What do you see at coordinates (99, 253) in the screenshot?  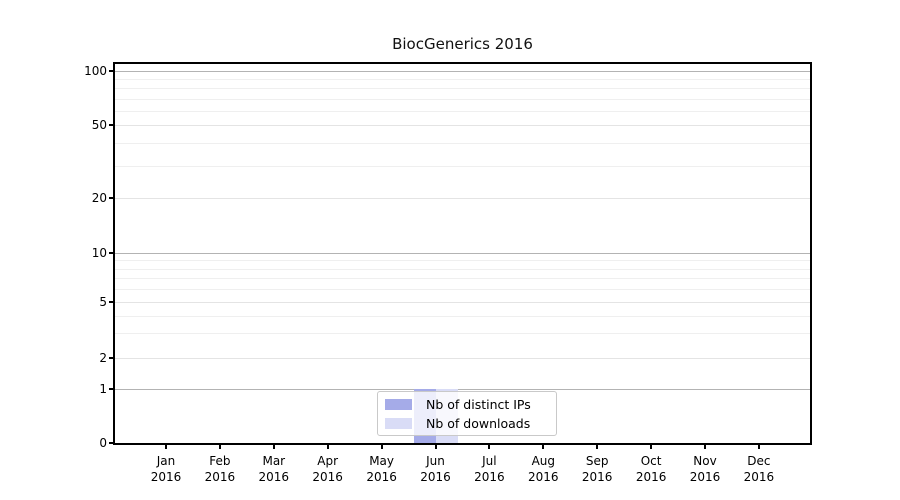 I see `y-axis-tick-label: 10` at bounding box center [99, 253].